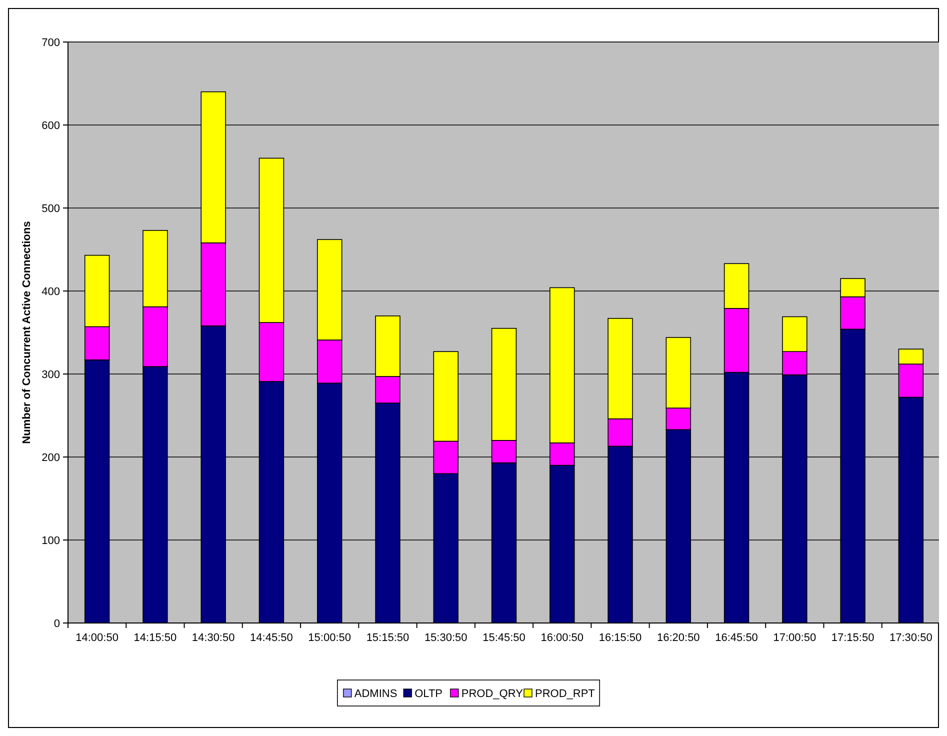 Image resolution: width=947 pixels, height=736 pixels. Describe the element at coordinates (565, 694) in the screenshot. I see `legend-label: PROD_RPT` at that location.